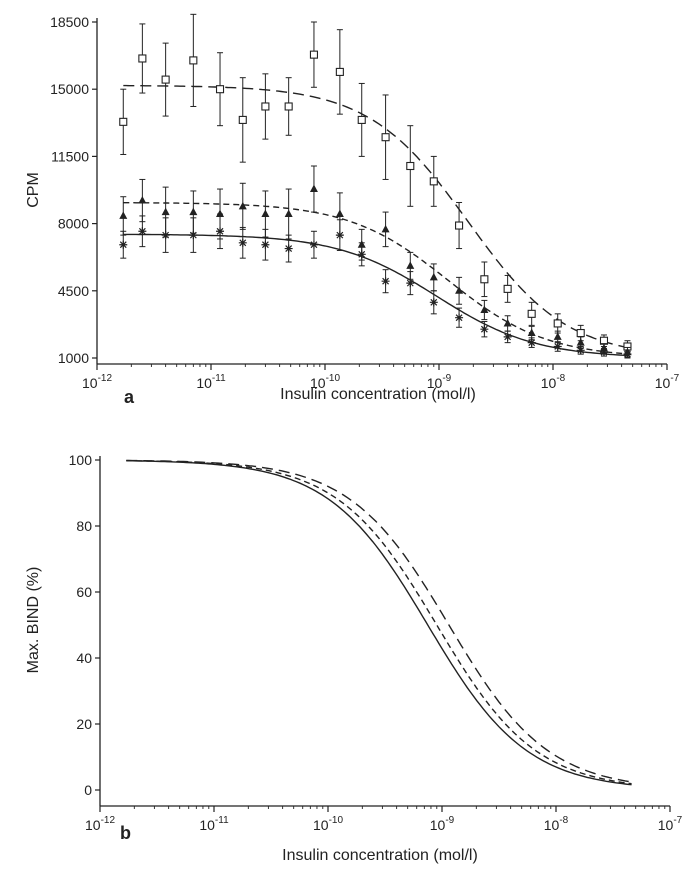  Describe the element at coordinates (84, 592) in the screenshot. I see `y-tick-label: 60` at that location.